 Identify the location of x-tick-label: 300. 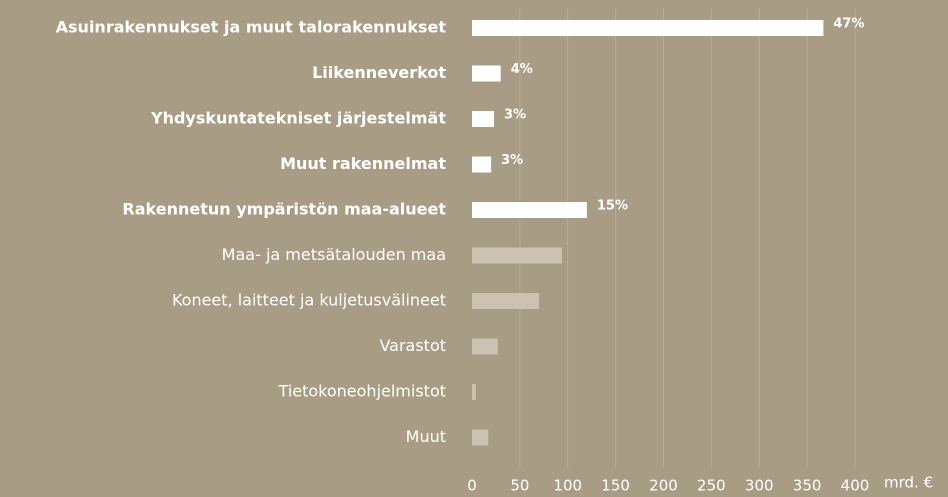
(759, 486).